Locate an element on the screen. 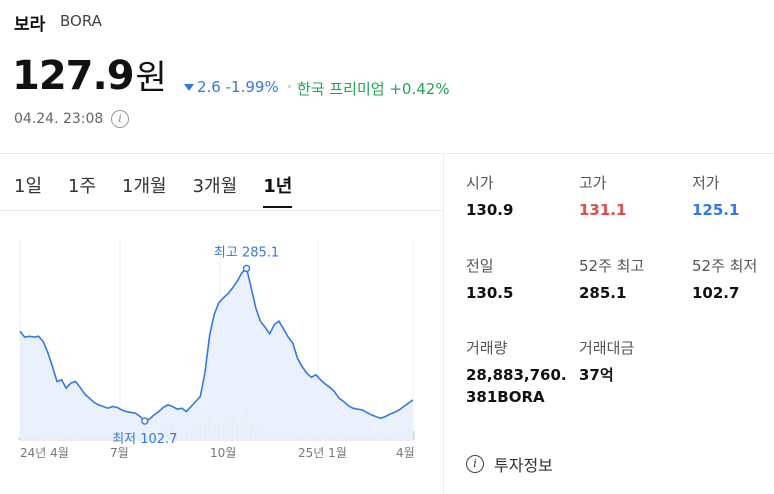 The width and height of the screenshot is (774, 494). stat-label: 시가 is located at coordinates (480, 183).